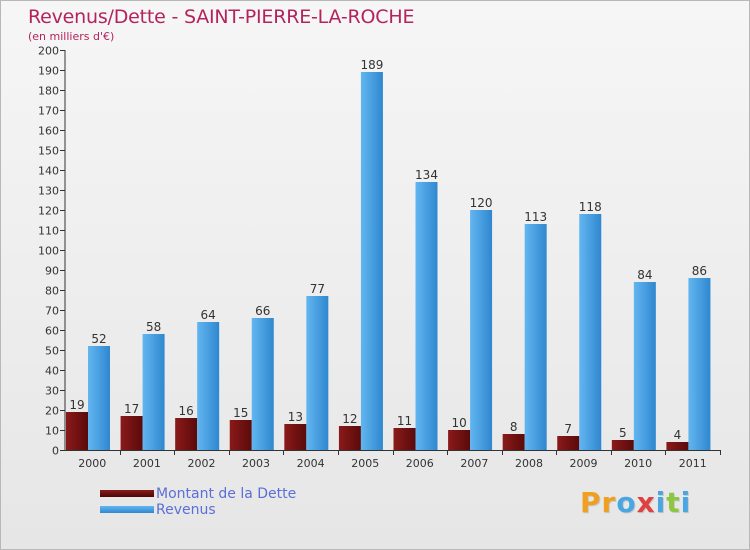 The width and height of the screenshot is (750, 550). What do you see at coordinates (48, 191) in the screenshot?
I see `y-tick-label: 130` at bounding box center [48, 191].